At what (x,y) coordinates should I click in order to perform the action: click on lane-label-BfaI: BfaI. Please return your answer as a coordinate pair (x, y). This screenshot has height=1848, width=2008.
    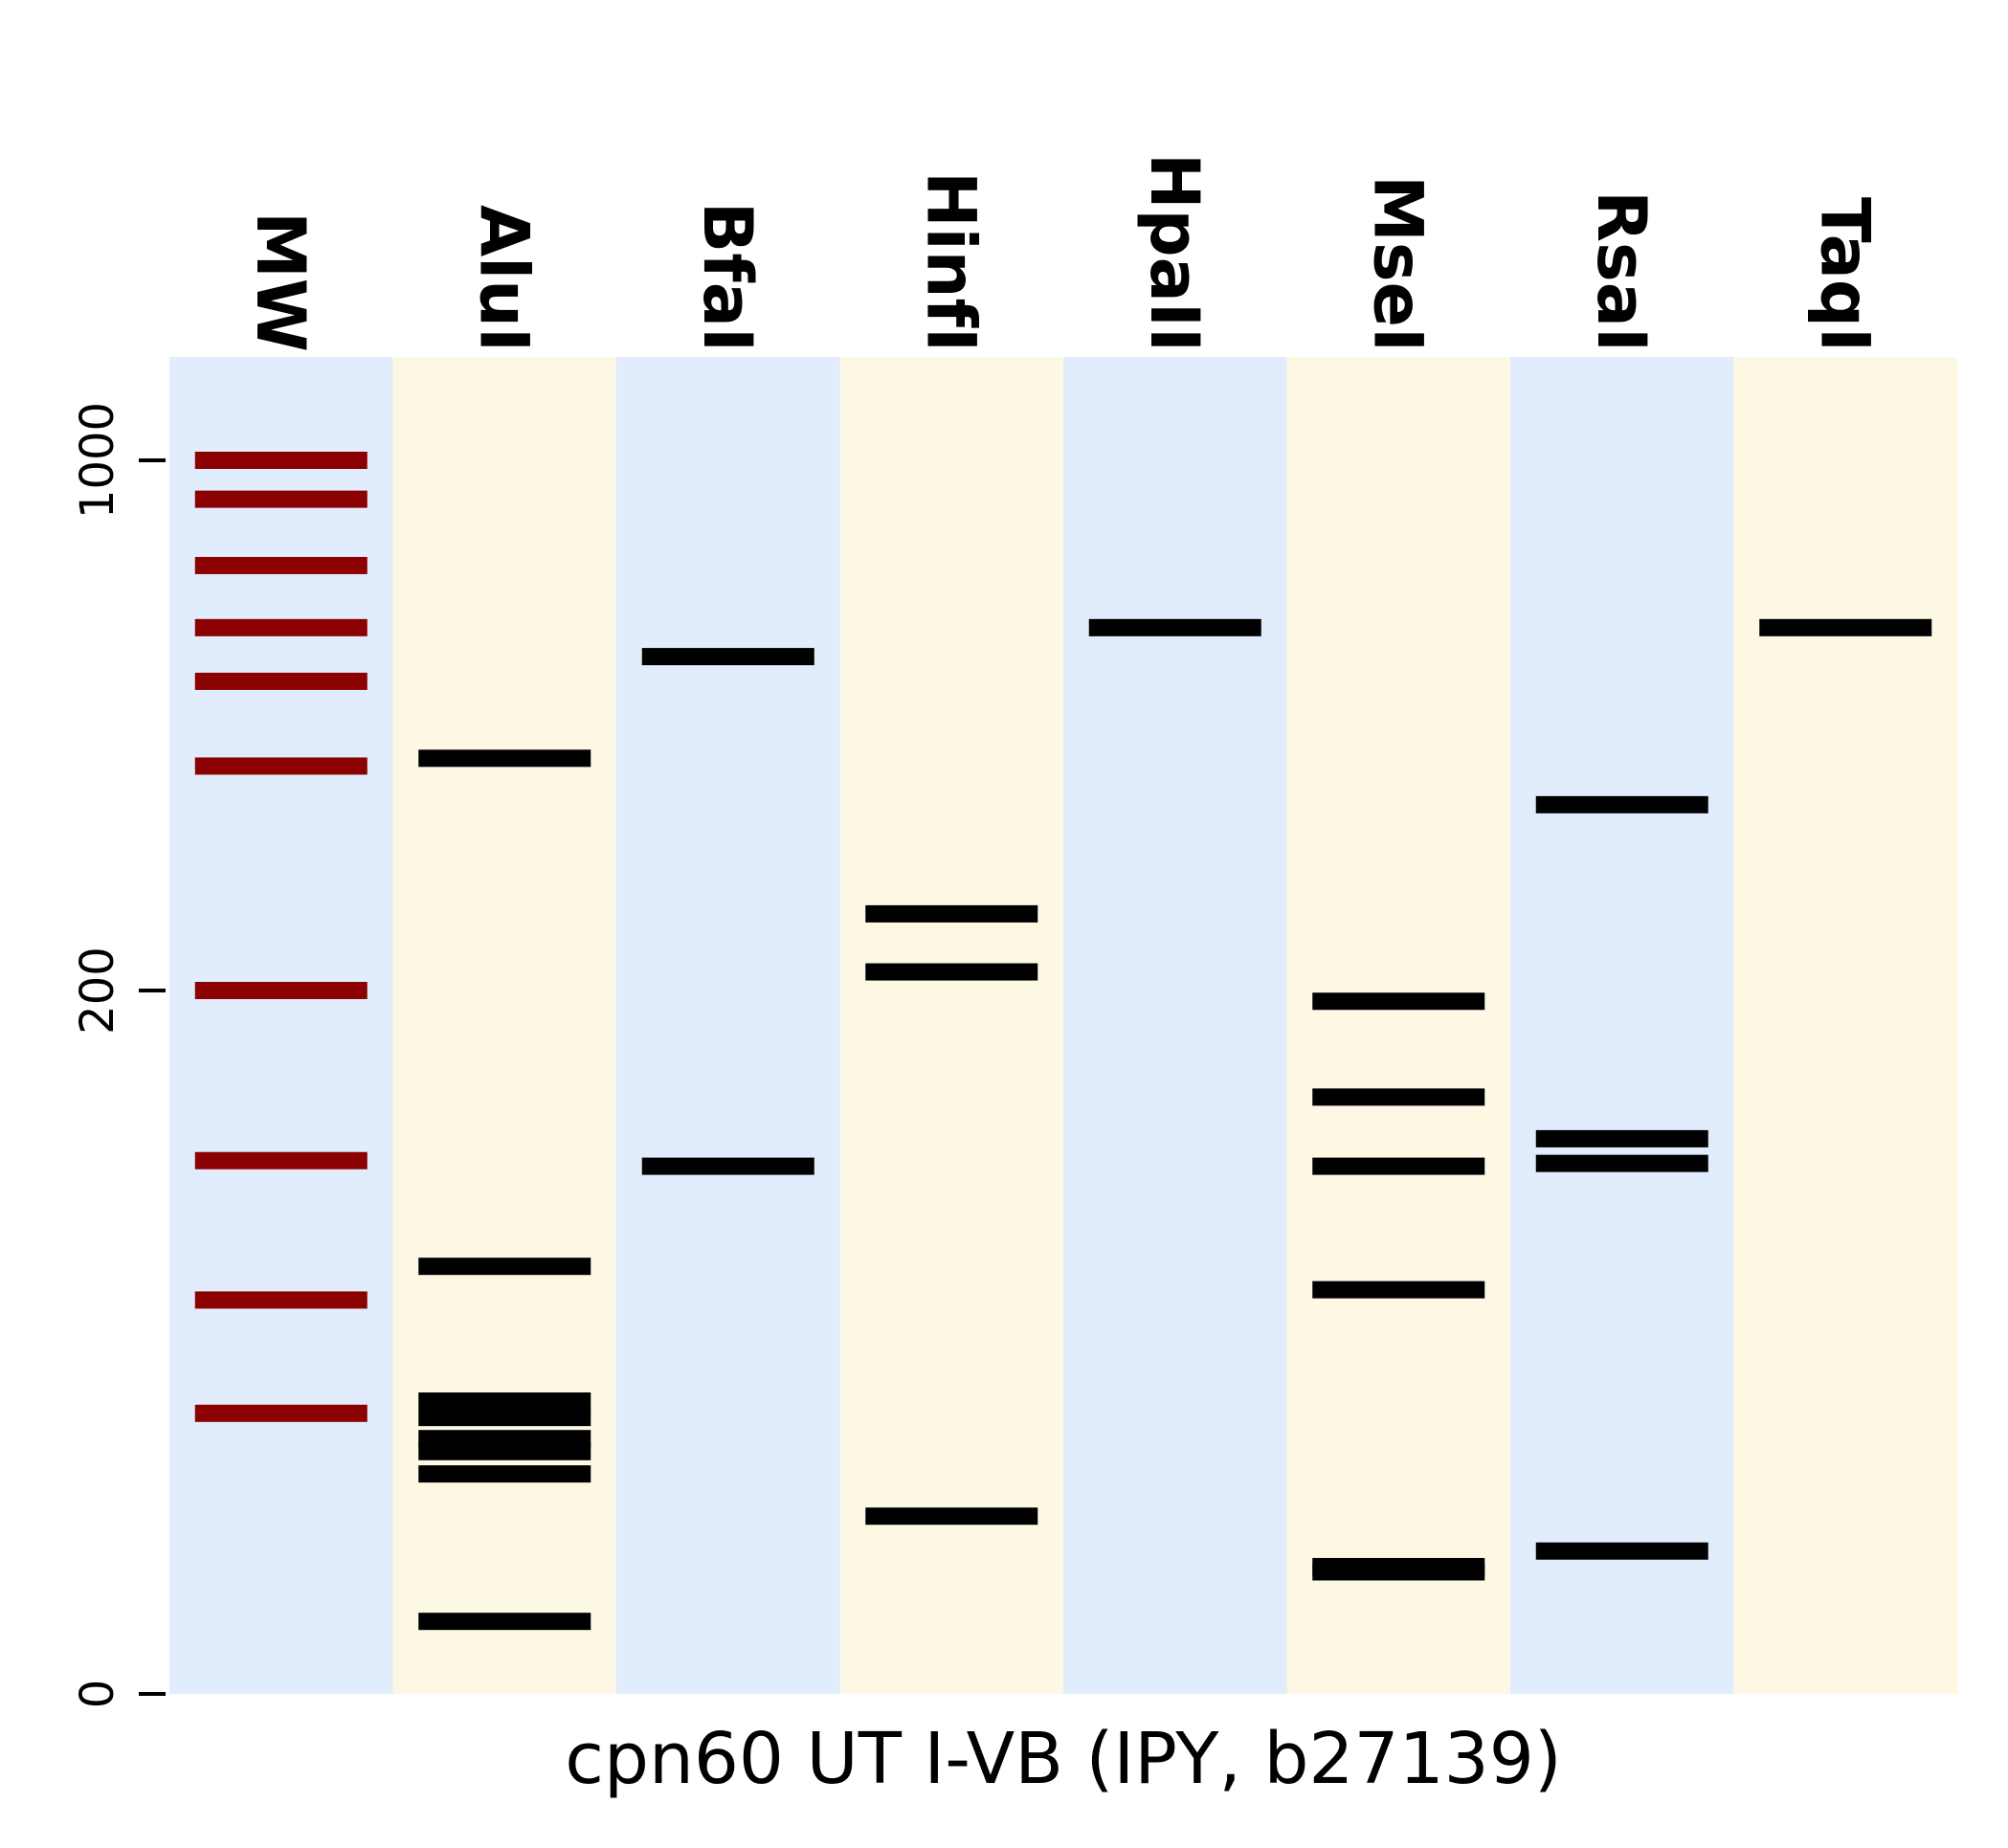
    Looking at the image, I should click on (727, 277).